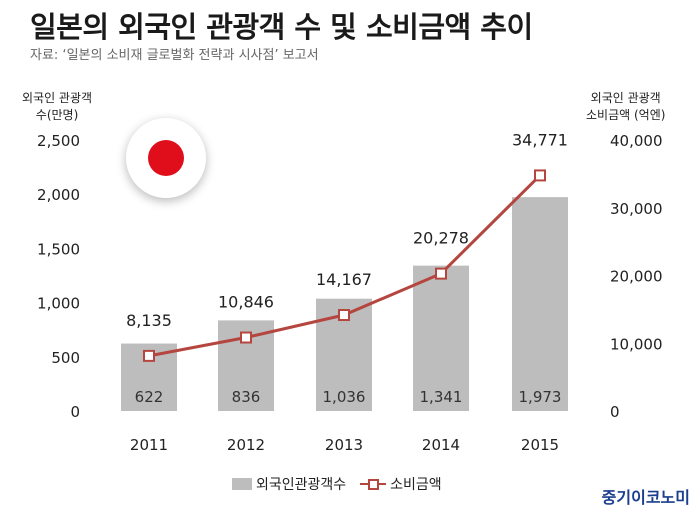  What do you see at coordinates (615, 412) in the screenshot?
I see `right-axis-tick-label: 0` at bounding box center [615, 412].